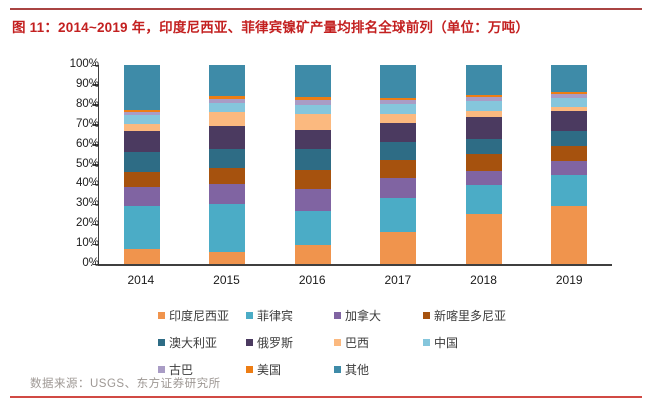  What do you see at coordinates (398, 280) in the screenshot?
I see `x-axis-label-2017: 2017` at bounding box center [398, 280].